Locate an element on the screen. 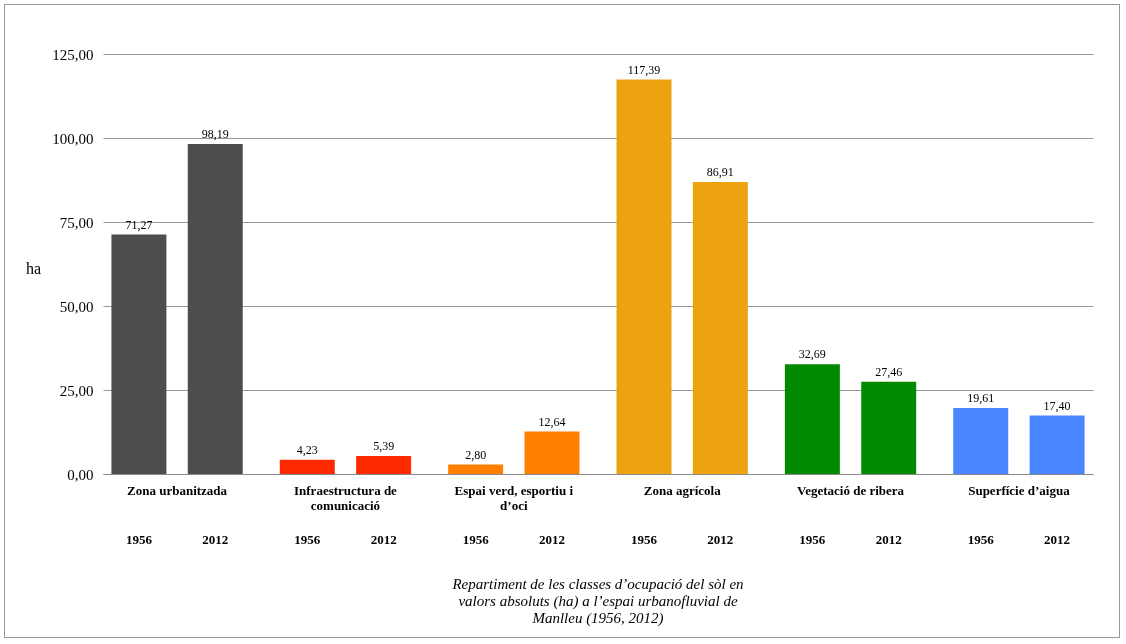  data-label: 5,39 is located at coordinates (384, 445).